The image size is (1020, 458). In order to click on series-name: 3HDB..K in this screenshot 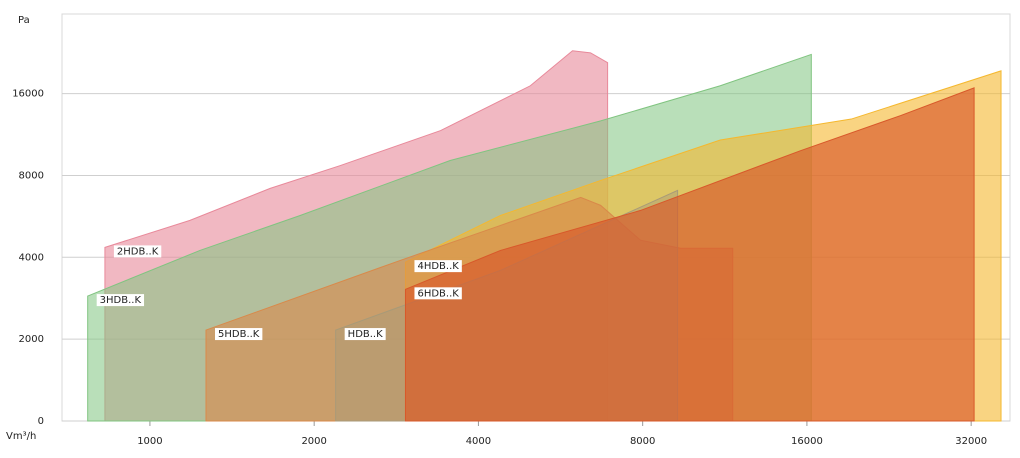, I will do `click(121, 300)`.